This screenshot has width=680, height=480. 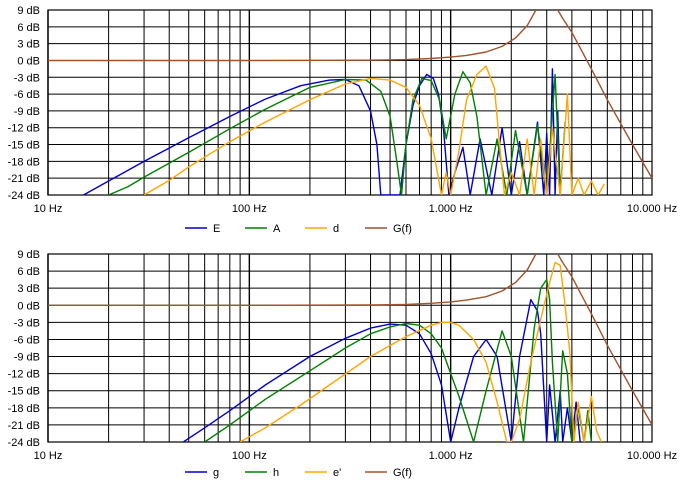 I want to click on legend-label: g, so click(x=216, y=473).